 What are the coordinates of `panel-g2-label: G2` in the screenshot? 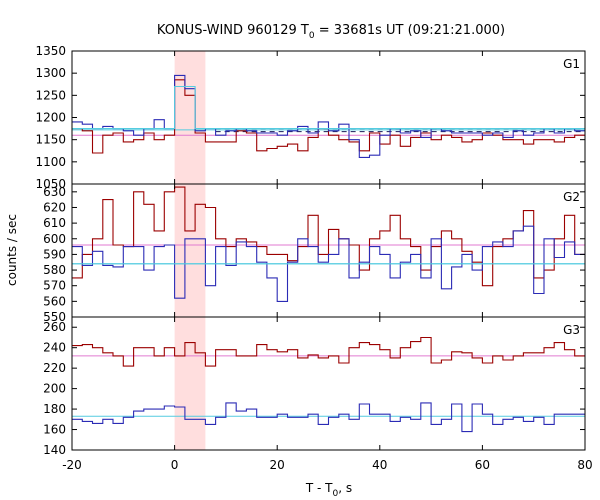 It's located at (571, 197).